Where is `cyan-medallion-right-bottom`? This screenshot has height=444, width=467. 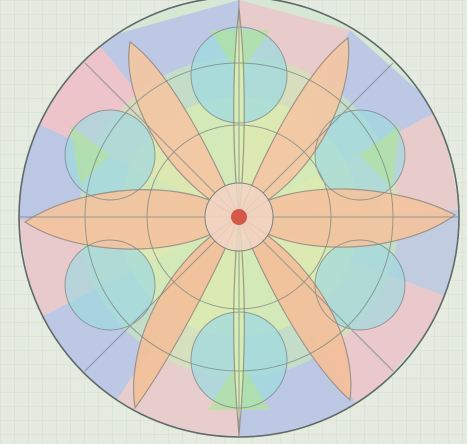 cyan-medallion-right-bottom is located at coordinates (360, 285).